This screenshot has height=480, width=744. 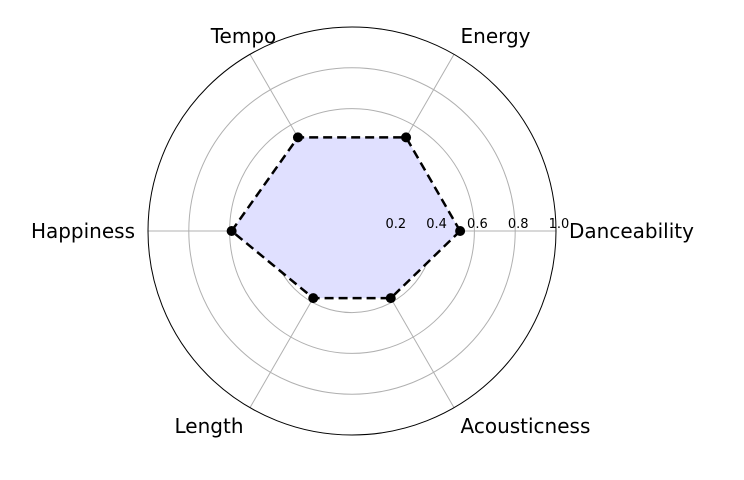 What do you see at coordinates (436, 224) in the screenshot?
I see `r-tick-label: 0.4` at bounding box center [436, 224].